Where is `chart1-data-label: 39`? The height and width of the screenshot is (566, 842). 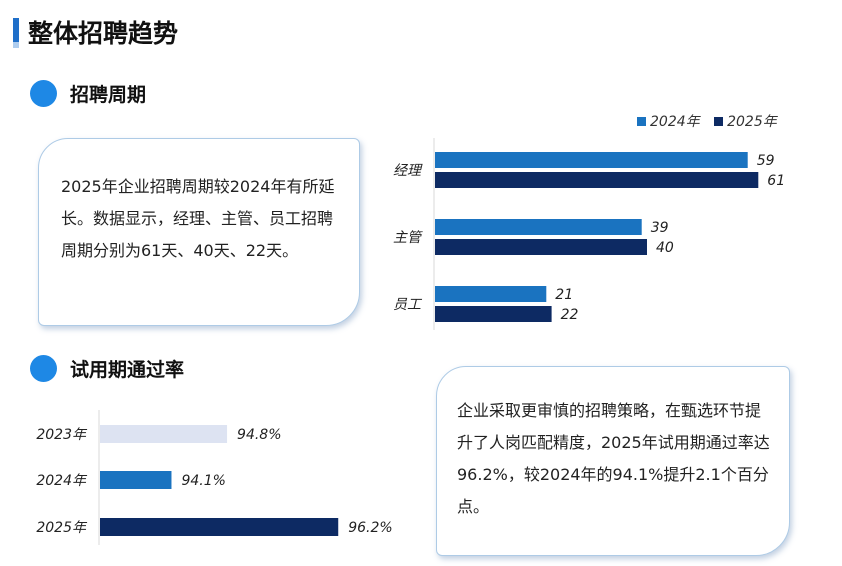 chart1-data-label: 39 is located at coordinates (660, 228).